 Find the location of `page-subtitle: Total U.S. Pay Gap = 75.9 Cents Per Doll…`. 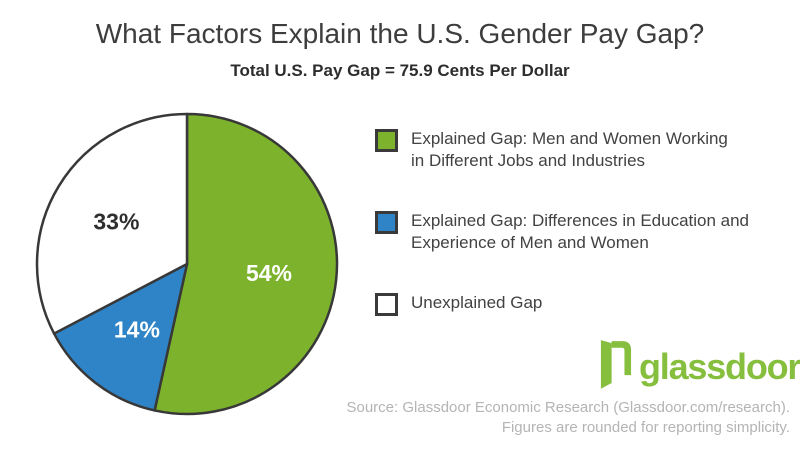

page-subtitle: Total U.S. Pay Gap = 75.9 Cents Per Doll… is located at coordinates (400, 70).